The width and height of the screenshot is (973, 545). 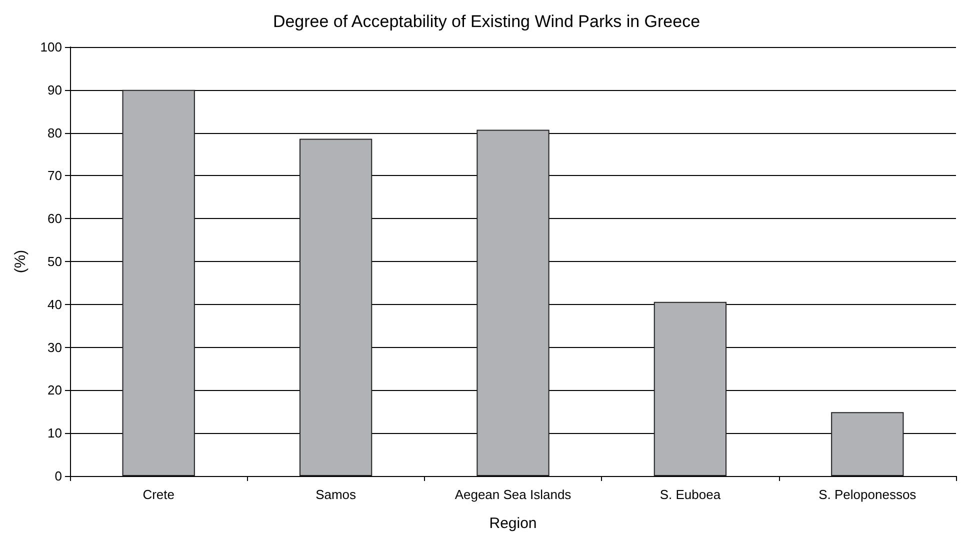 What do you see at coordinates (691, 494) in the screenshot?
I see `x-tick-label: S. Euboea` at bounding box center [691, 494].